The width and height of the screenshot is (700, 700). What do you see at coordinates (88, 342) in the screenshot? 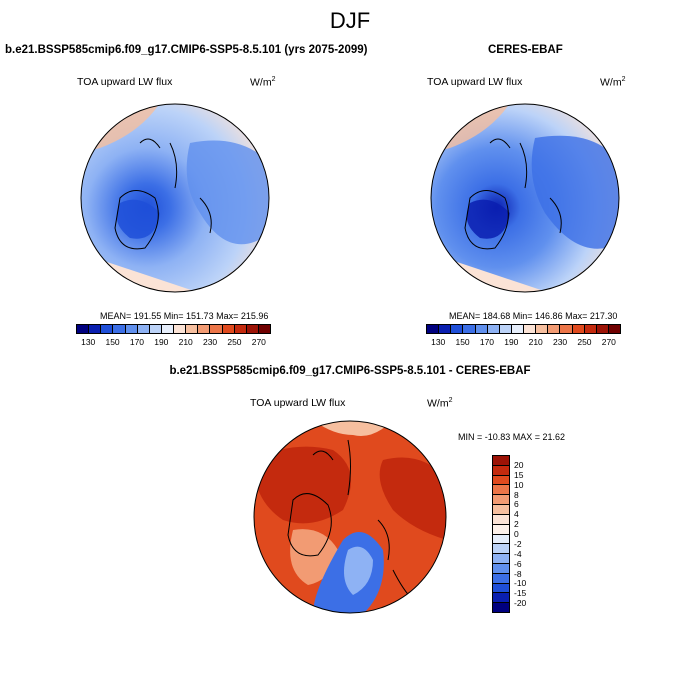
I see `model-colorbar-tick-label: 130` at bounding box center [88, 342].